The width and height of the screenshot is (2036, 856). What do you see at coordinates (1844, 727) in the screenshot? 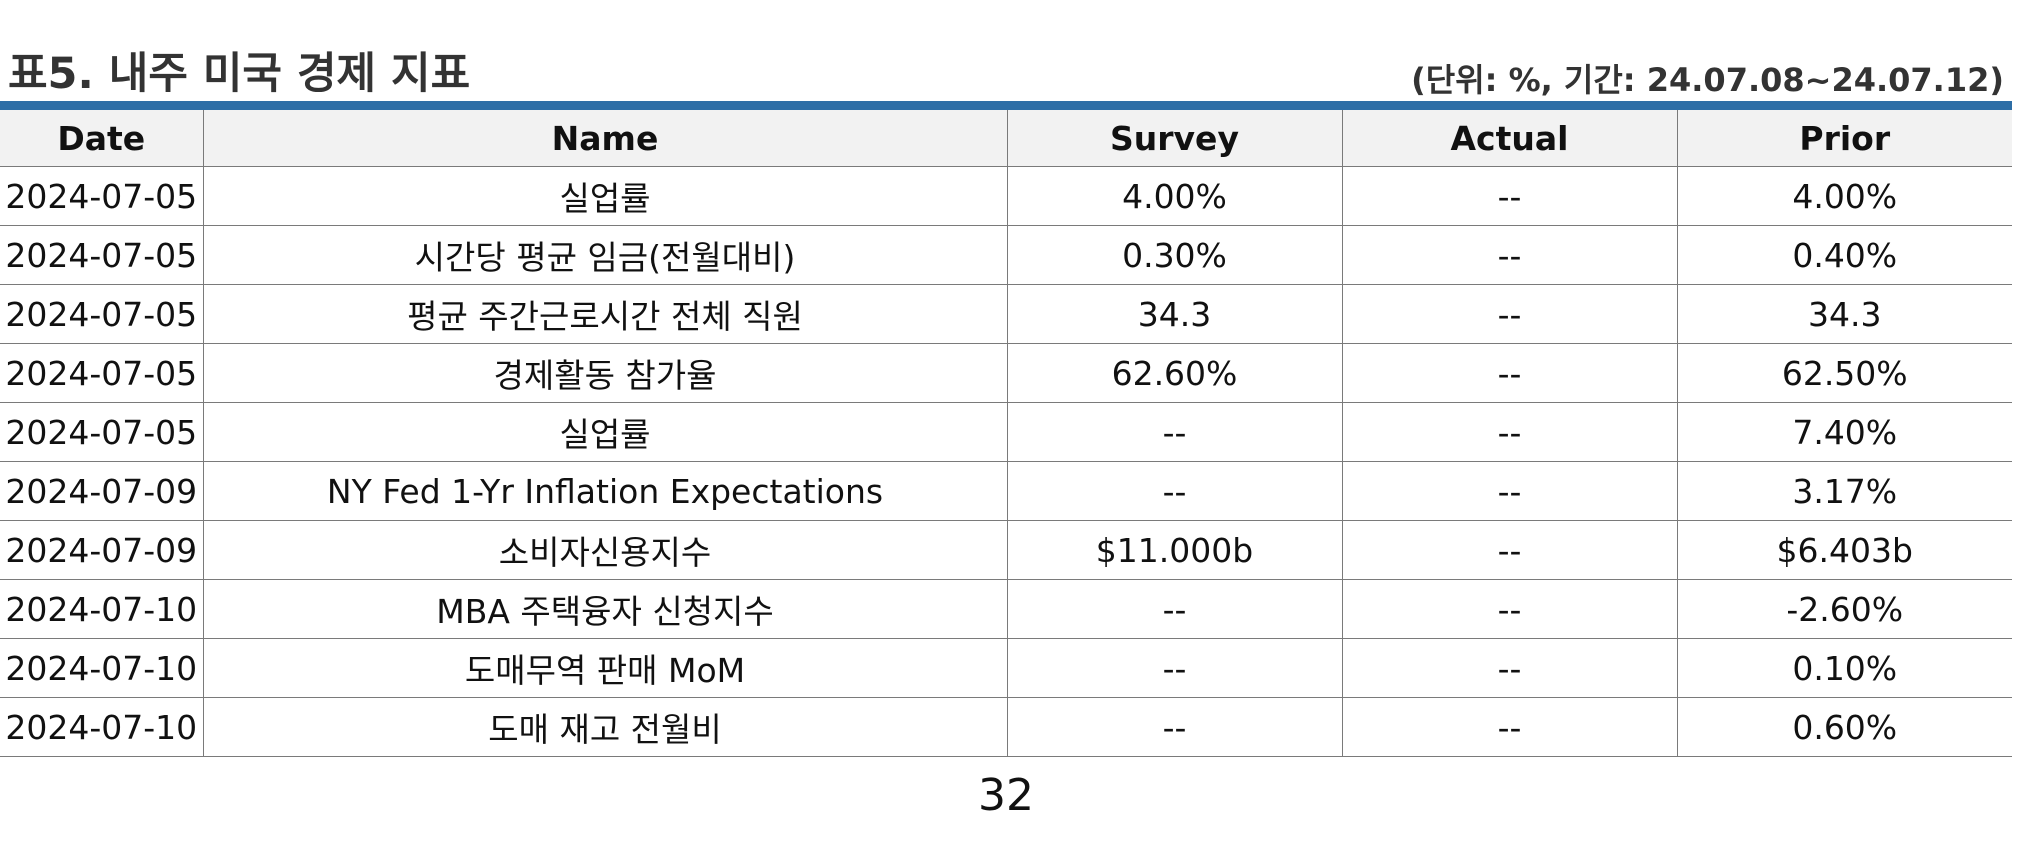
I see `cell-prior: 0.60%` at bounding box center [1844, 727].